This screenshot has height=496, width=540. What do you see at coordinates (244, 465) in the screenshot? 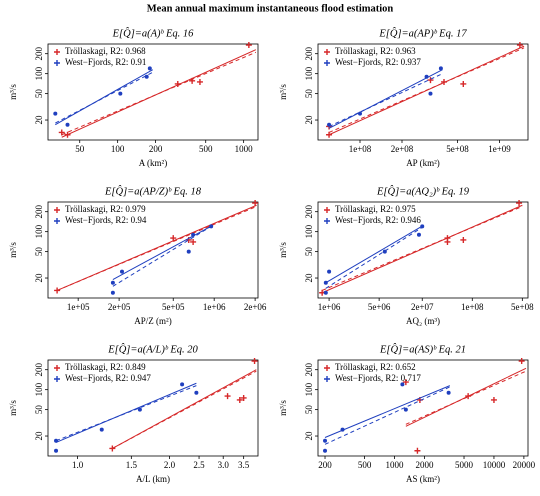
I see `x-tick-label: 3.5` at bounding box center [244, 465].